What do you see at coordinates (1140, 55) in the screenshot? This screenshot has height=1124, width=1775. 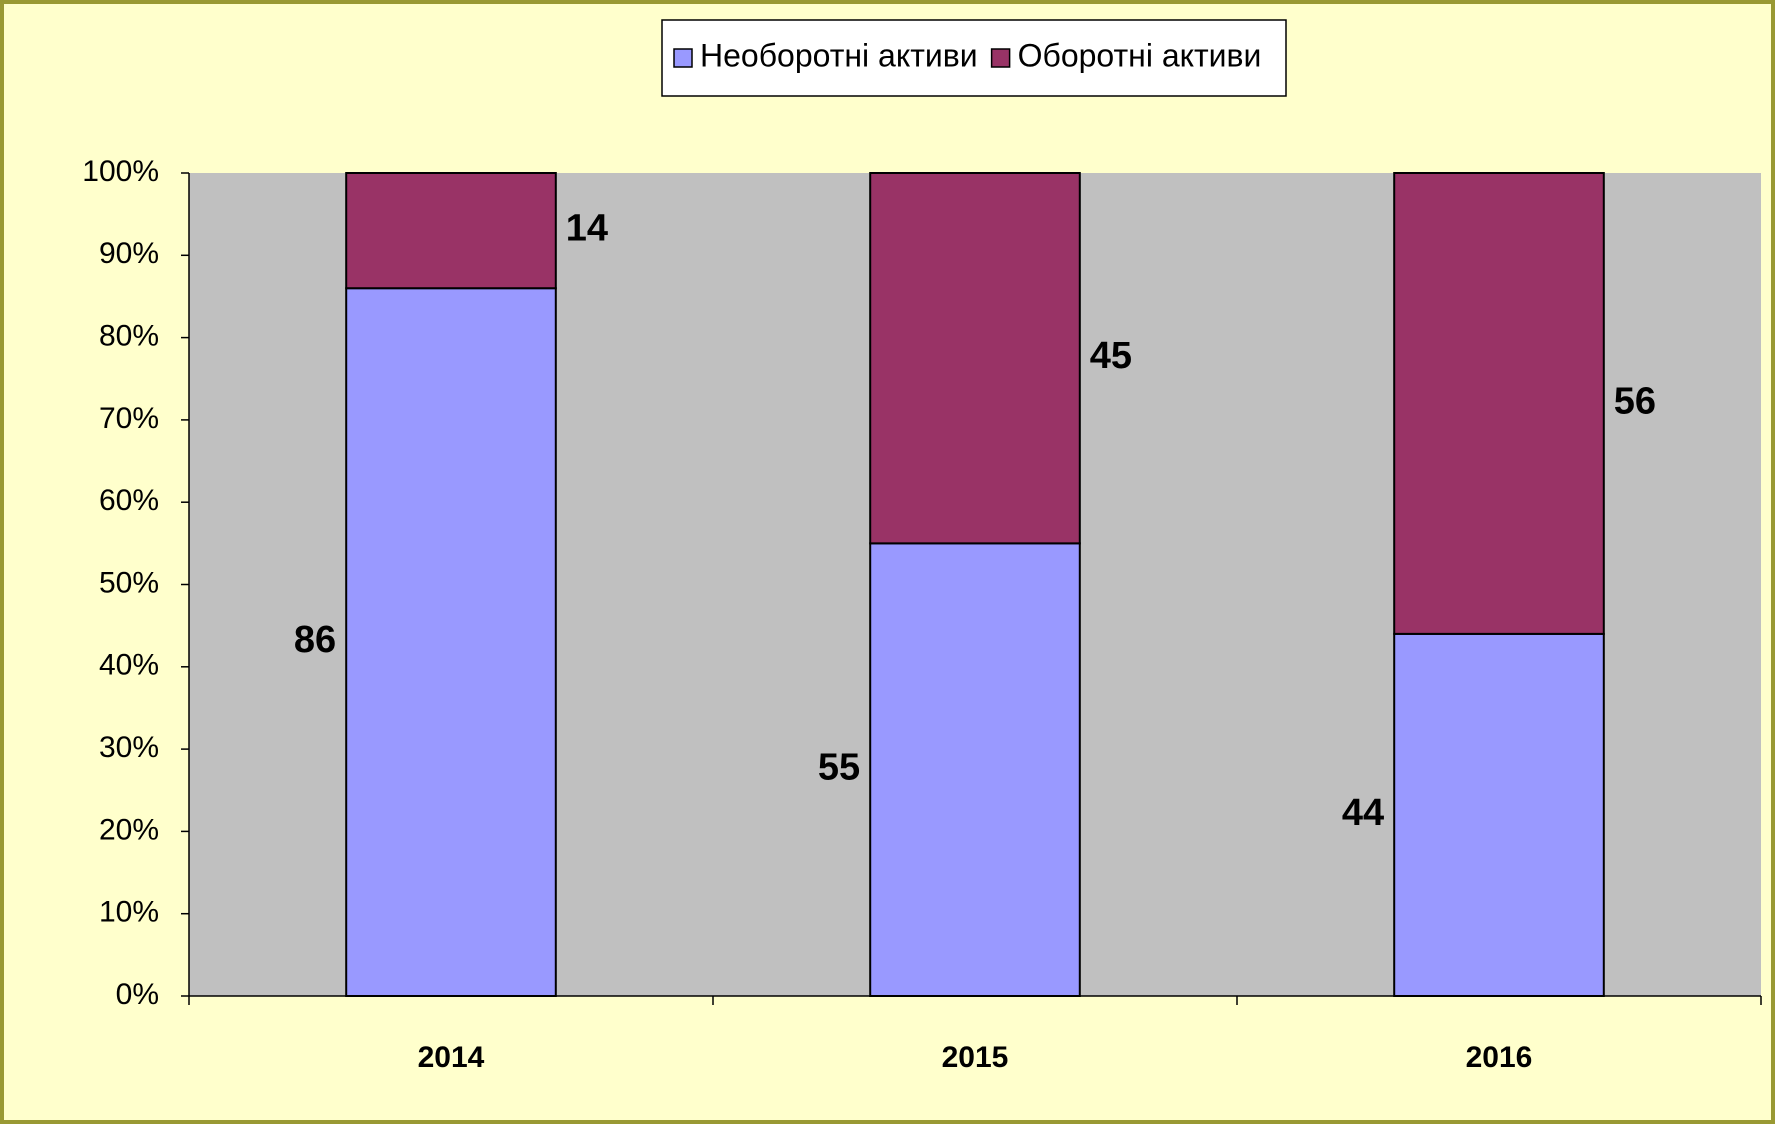 I see `legend-label: Оборотні активи` at bounding box center [1140, 55].